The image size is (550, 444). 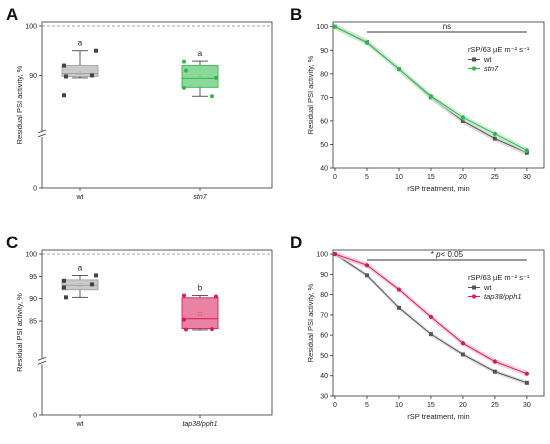 I want to click on y-tick-label: 40, so click(x=324, y=376).